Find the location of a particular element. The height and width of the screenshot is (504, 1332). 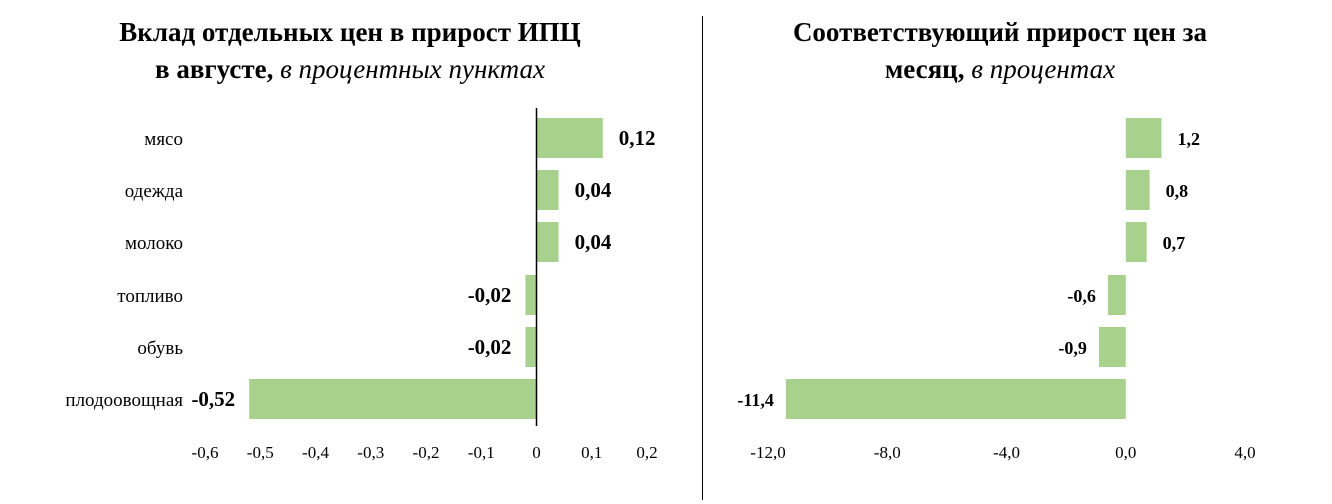

right-tick-label: -4,0 is located at coordinates (1006, 452).